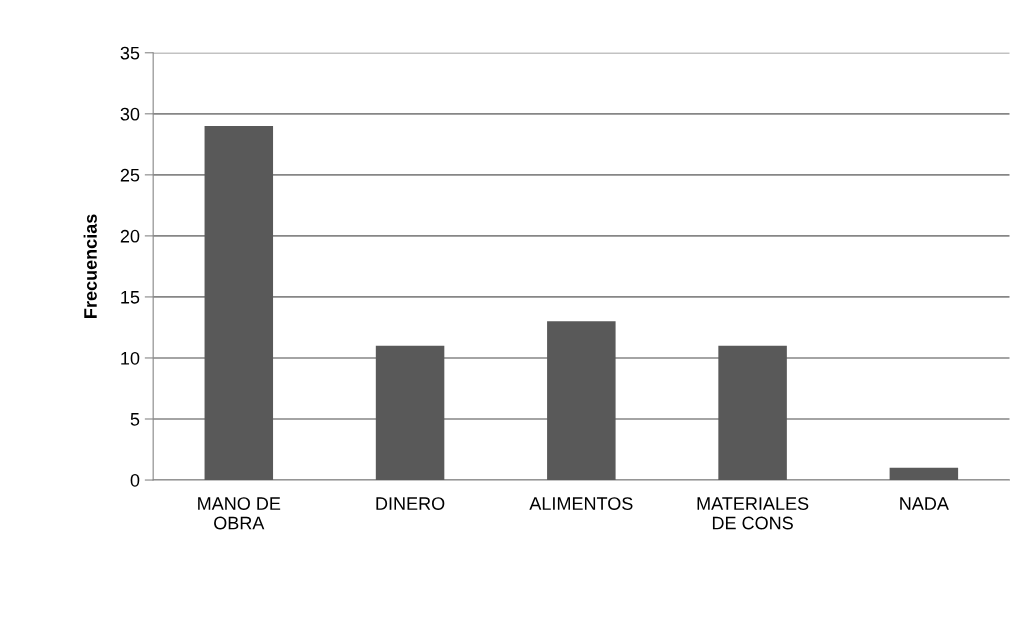 The height and width of the screenshot is (621, 1028). I want to click on y-tick-label: 25, so click(130, 175).